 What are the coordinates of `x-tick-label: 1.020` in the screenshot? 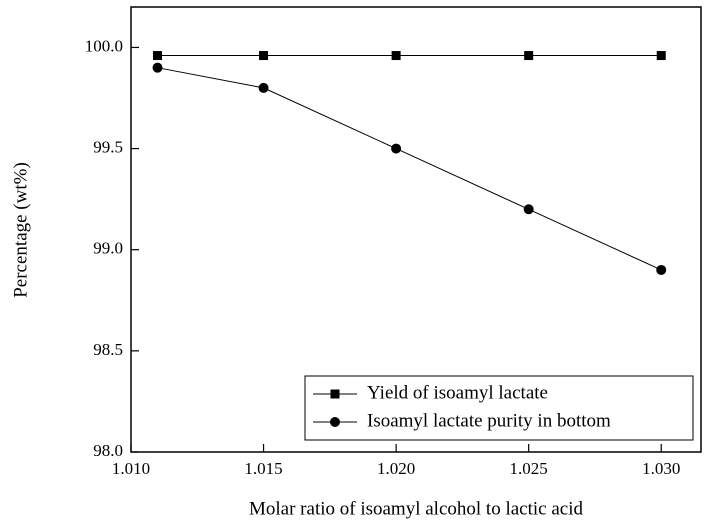 It's located at (396, 468).